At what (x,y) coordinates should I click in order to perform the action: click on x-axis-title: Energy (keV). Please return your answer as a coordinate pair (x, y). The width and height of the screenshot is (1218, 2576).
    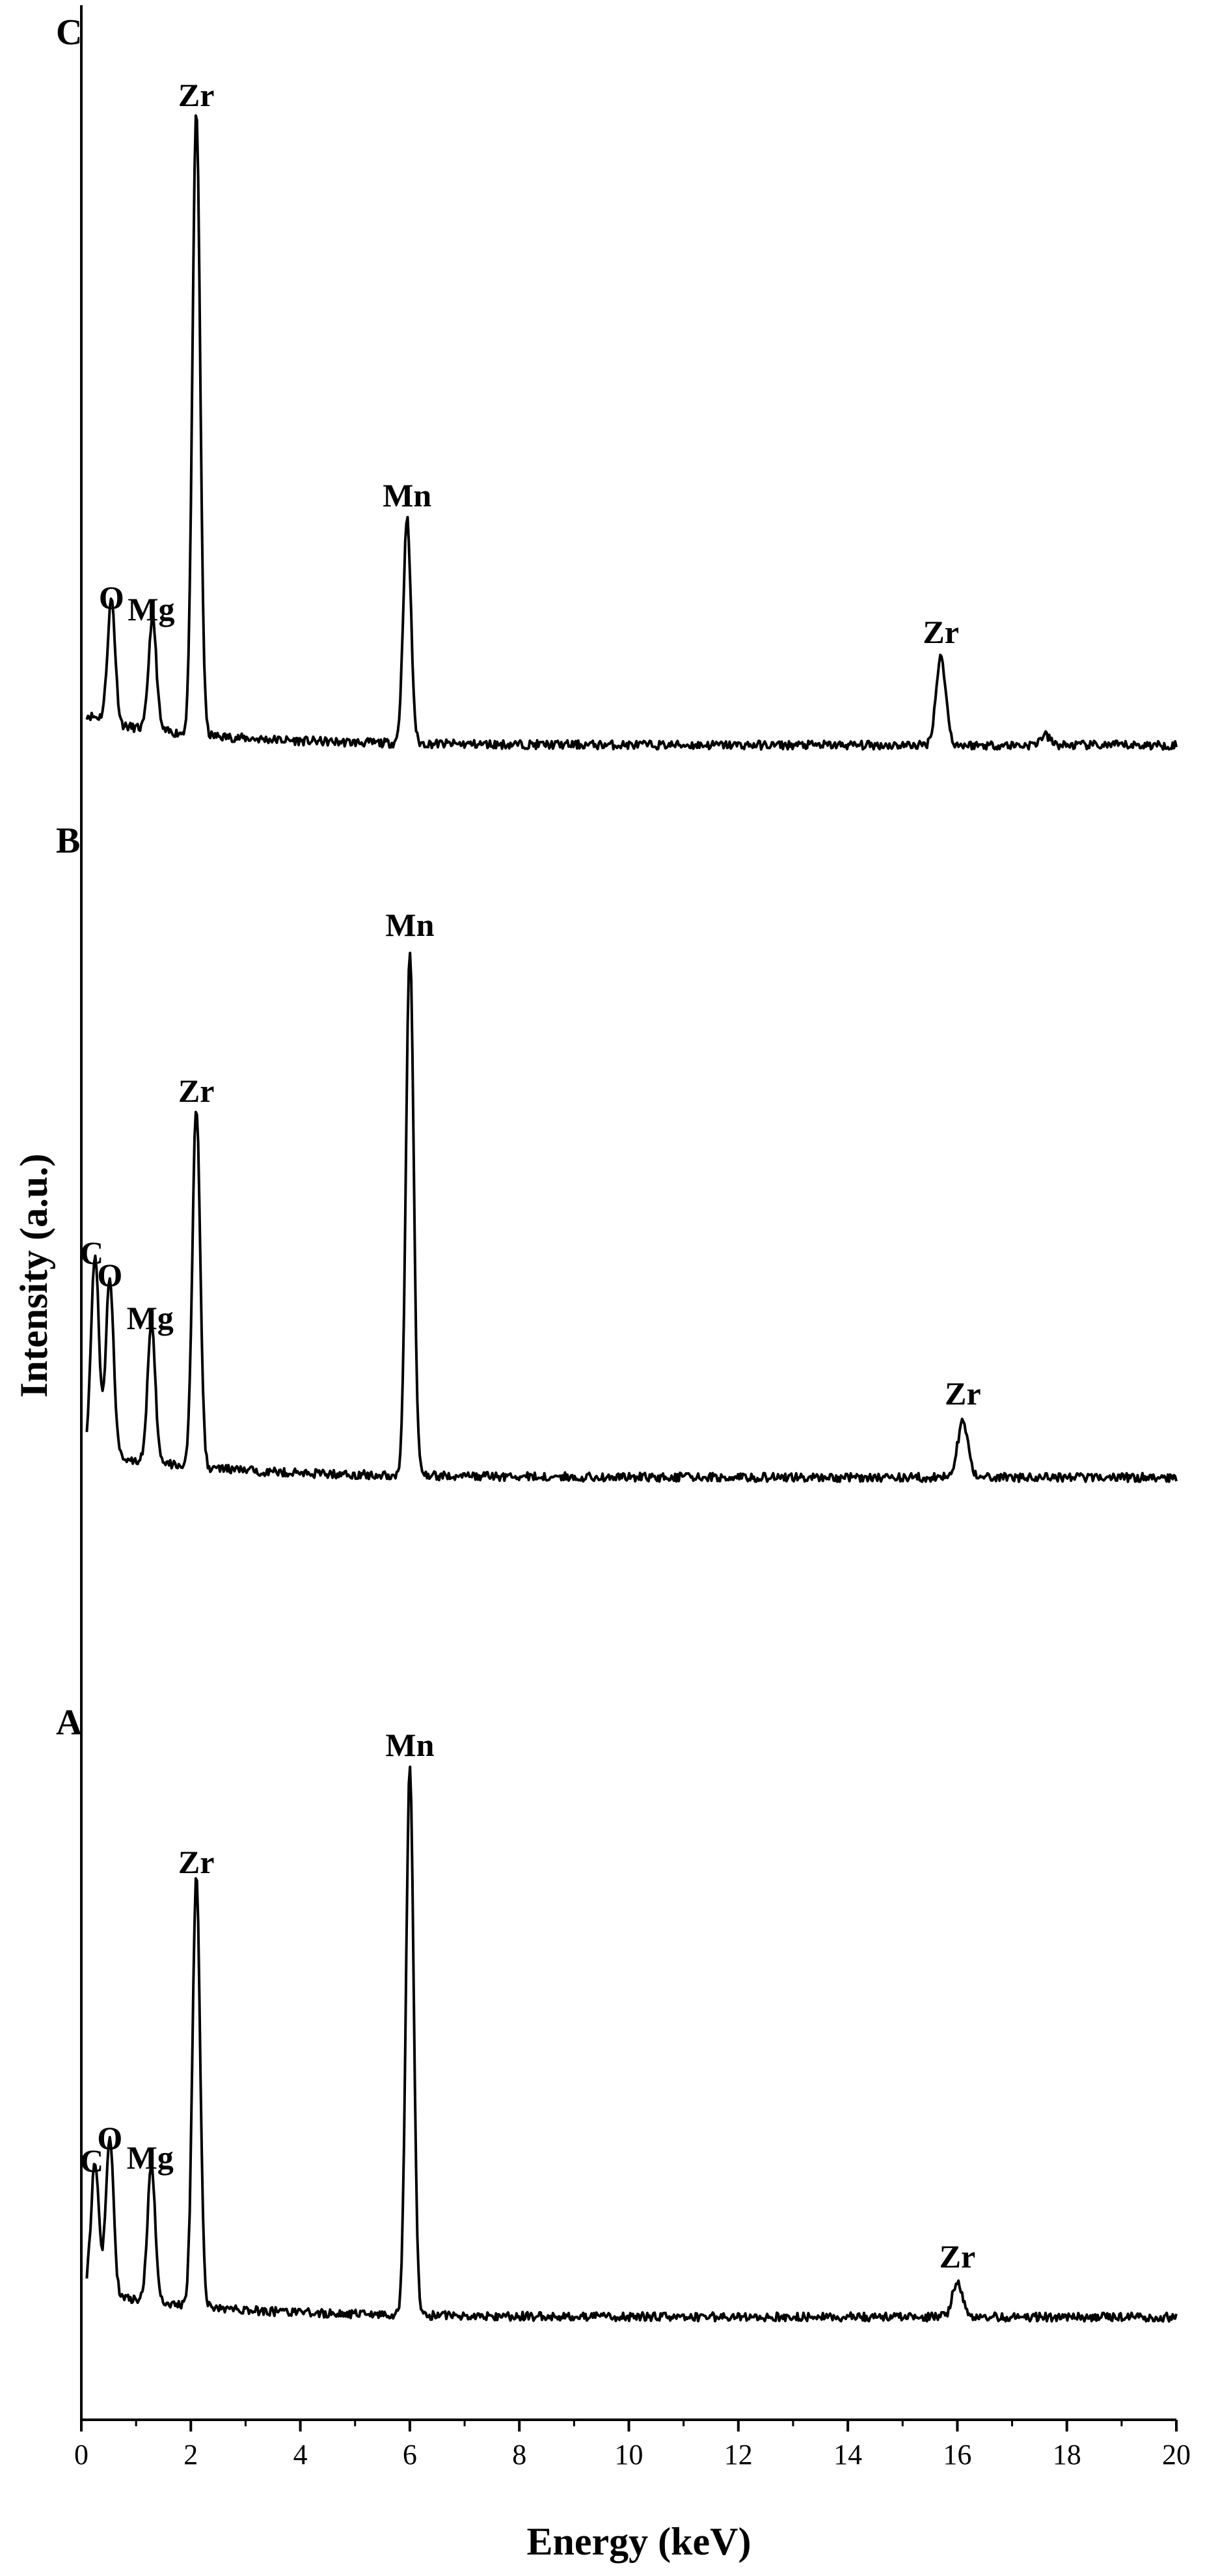
    Looking at the image, I should click on (639, 2541).